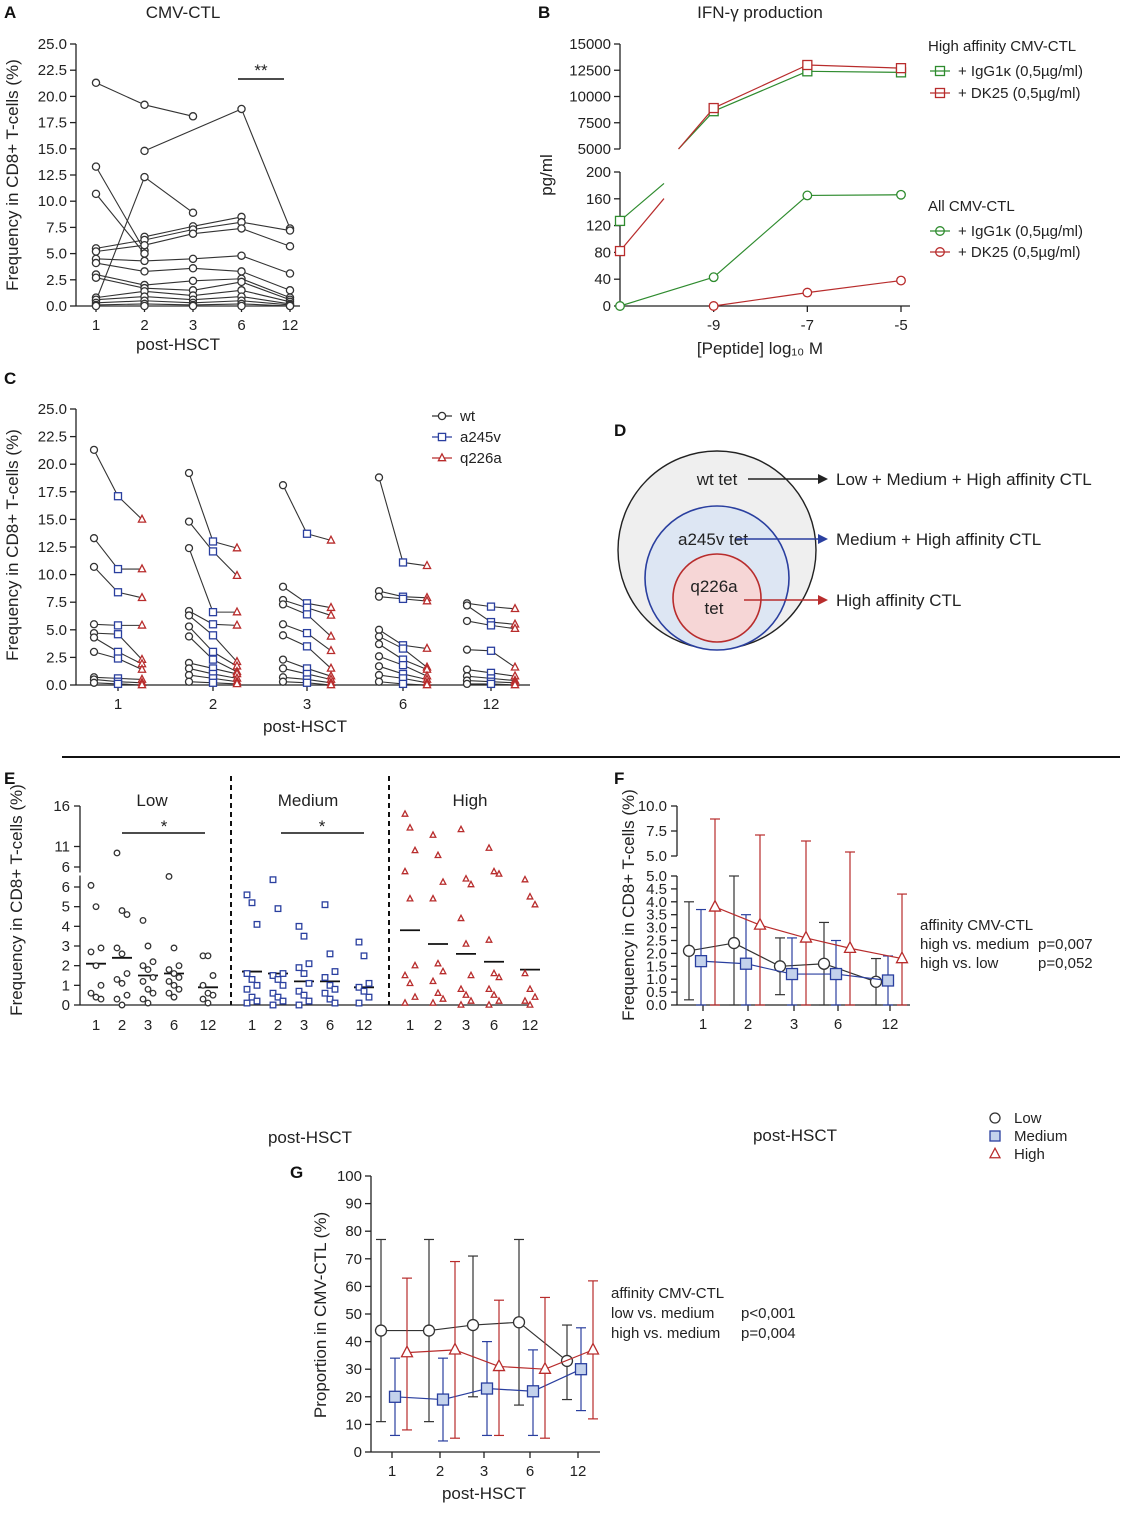 The width and height of the screenshot is (1127, 1516). I want to click on panel-g-y-tick-label: 40, so click(353, 1342).